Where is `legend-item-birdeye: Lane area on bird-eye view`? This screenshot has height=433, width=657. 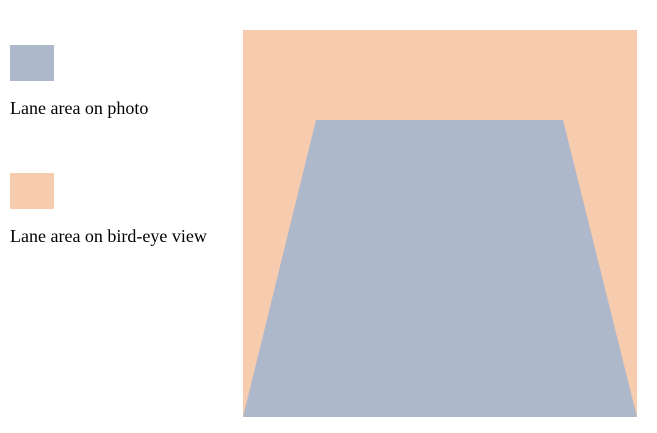 legend-item-birdeye: Lane area on bird-eye view is located at coordinates (108, 210).